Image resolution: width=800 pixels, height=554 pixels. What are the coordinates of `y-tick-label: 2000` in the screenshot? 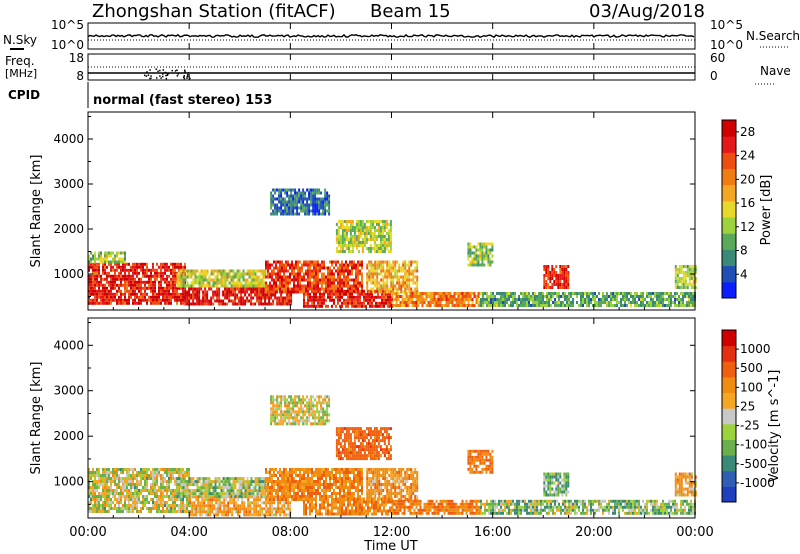 It's located at (68, 229).